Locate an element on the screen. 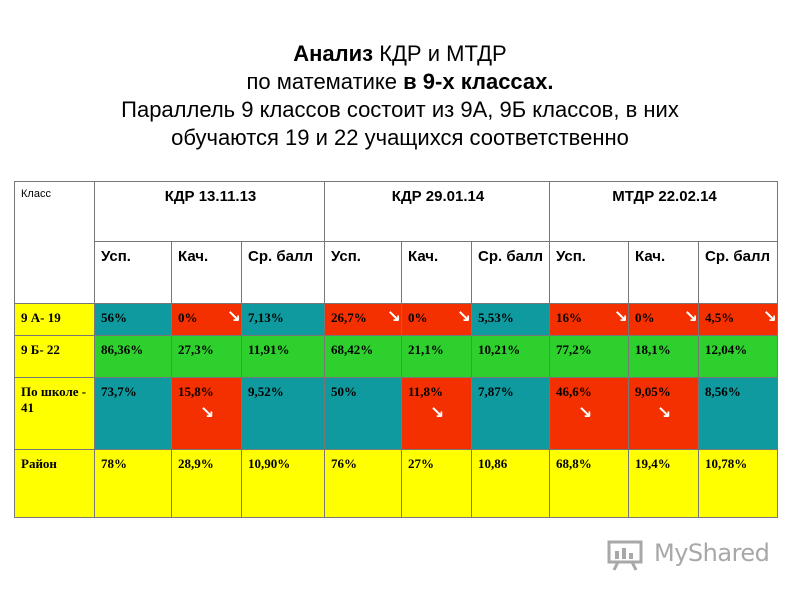 This screenshot has height=600, width=800. row-label: 9 Б- 22 is located at coordinates (54, 356).